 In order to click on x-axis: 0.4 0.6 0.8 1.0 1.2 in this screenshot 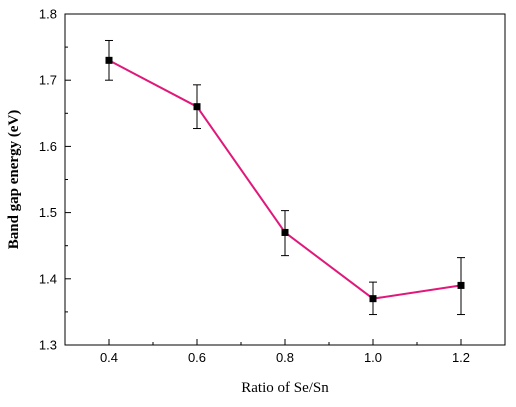, I will do `click(285, 352)`.